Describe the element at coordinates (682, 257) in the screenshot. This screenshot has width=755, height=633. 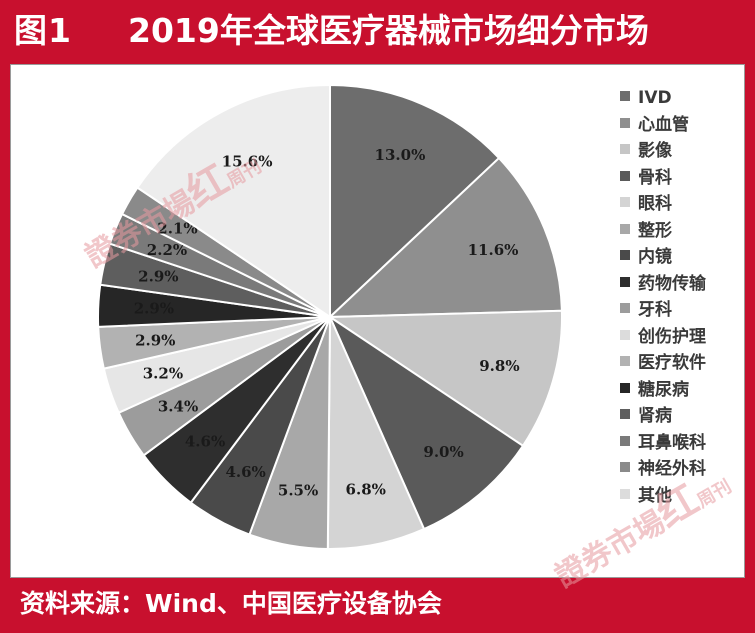
I see `legend-item: 内镜` at that location.